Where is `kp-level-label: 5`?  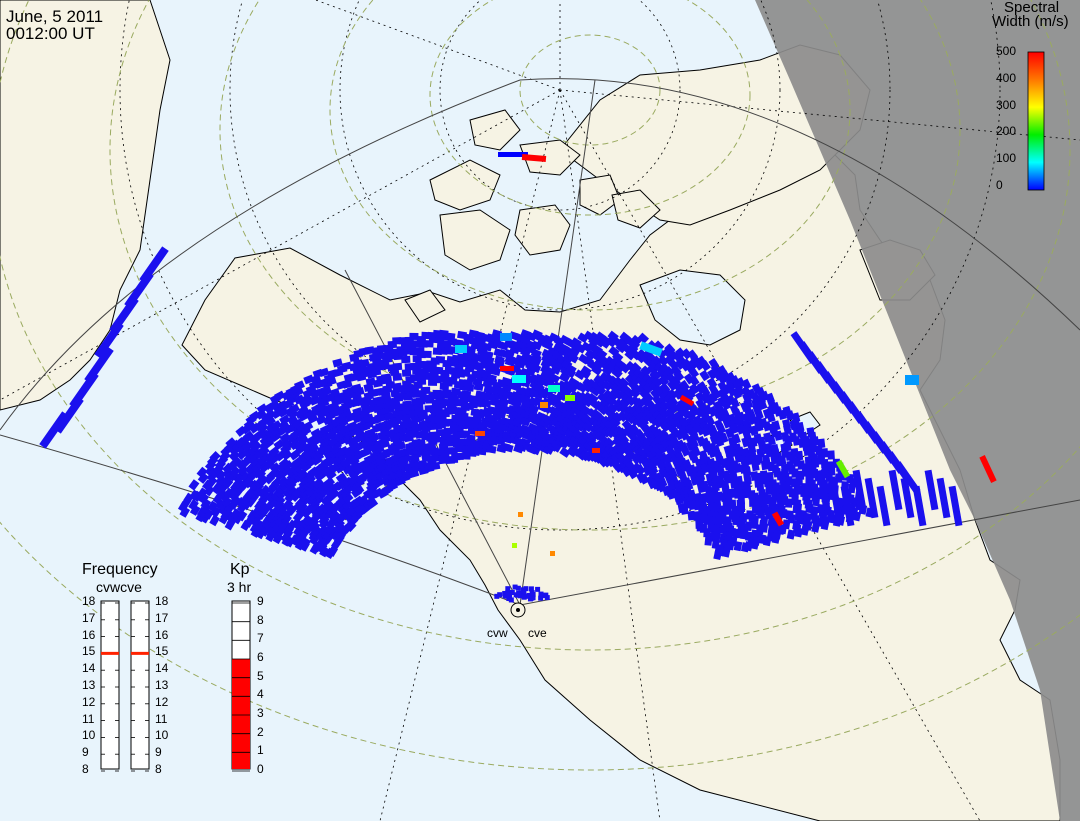 kp-level-label: 5 is located at coordinates (260, 675).